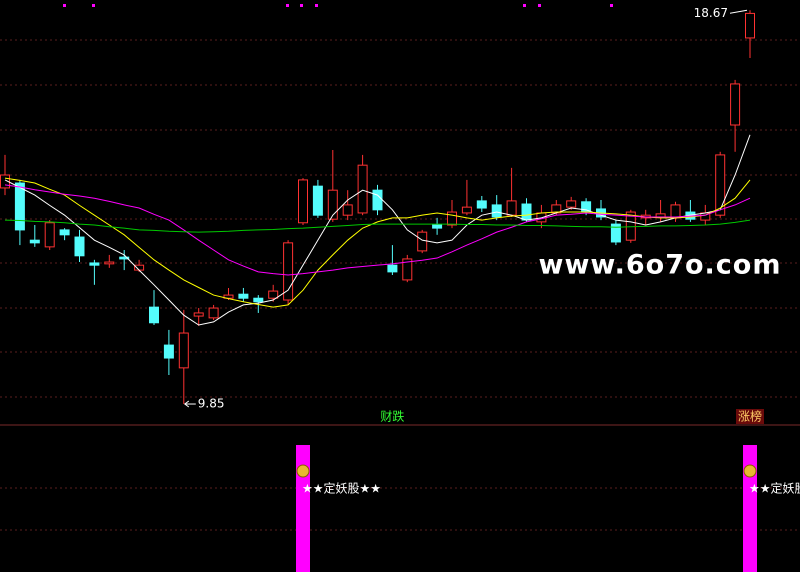  Describe the element at coordinates (392, 416) in the screenshot. I see `annotation: 财跌` at that location.